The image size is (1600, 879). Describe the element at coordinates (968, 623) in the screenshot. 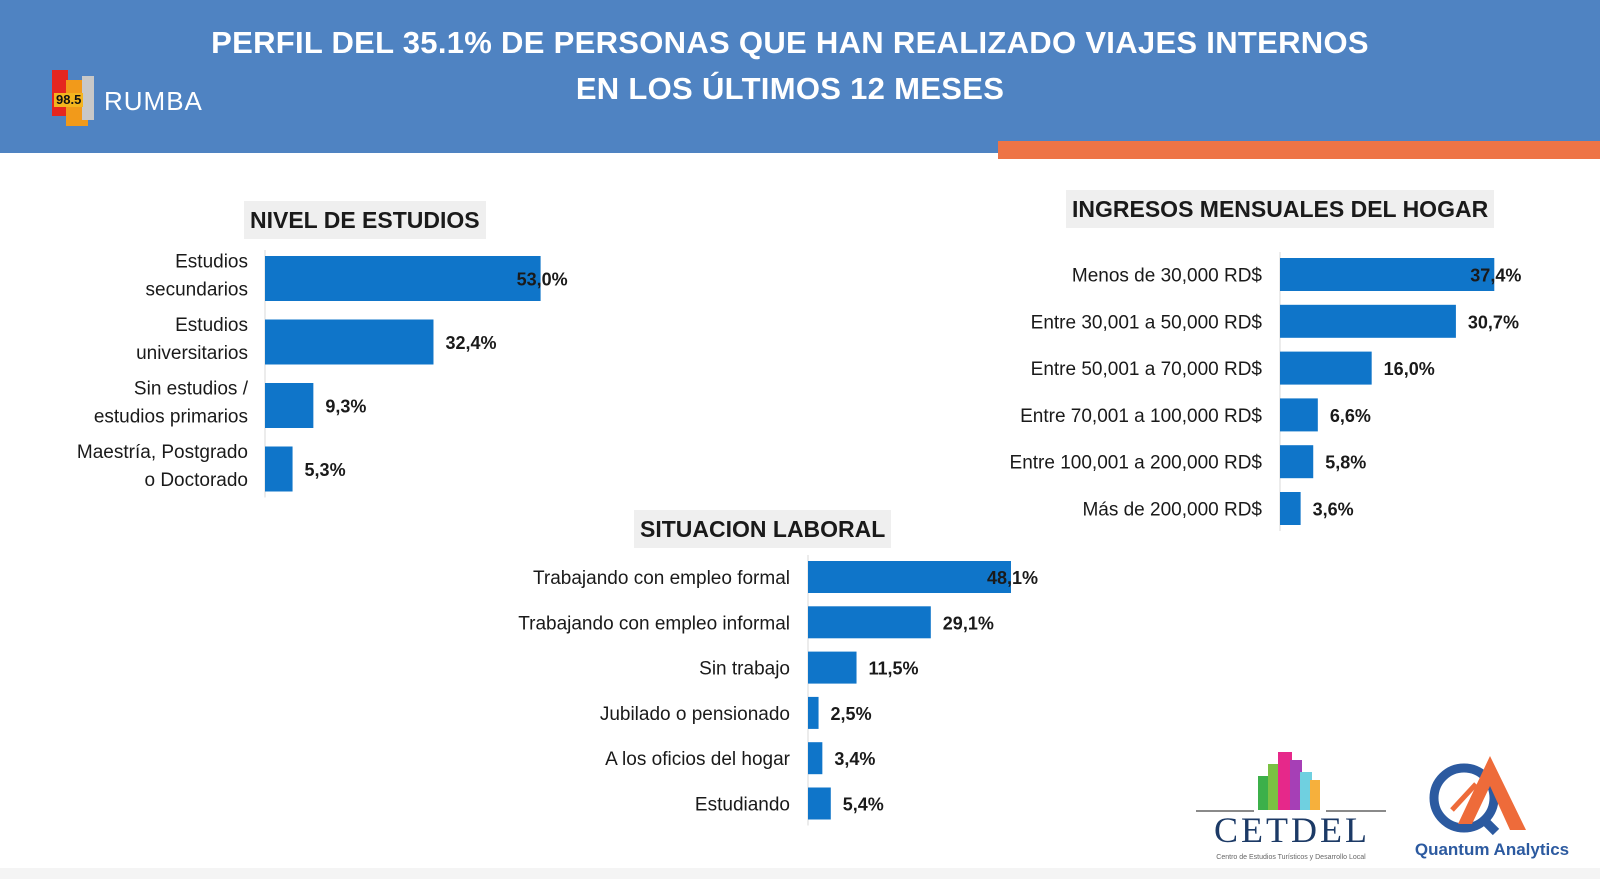

I see `value-label-laboral-1: 29,1%` at that location.